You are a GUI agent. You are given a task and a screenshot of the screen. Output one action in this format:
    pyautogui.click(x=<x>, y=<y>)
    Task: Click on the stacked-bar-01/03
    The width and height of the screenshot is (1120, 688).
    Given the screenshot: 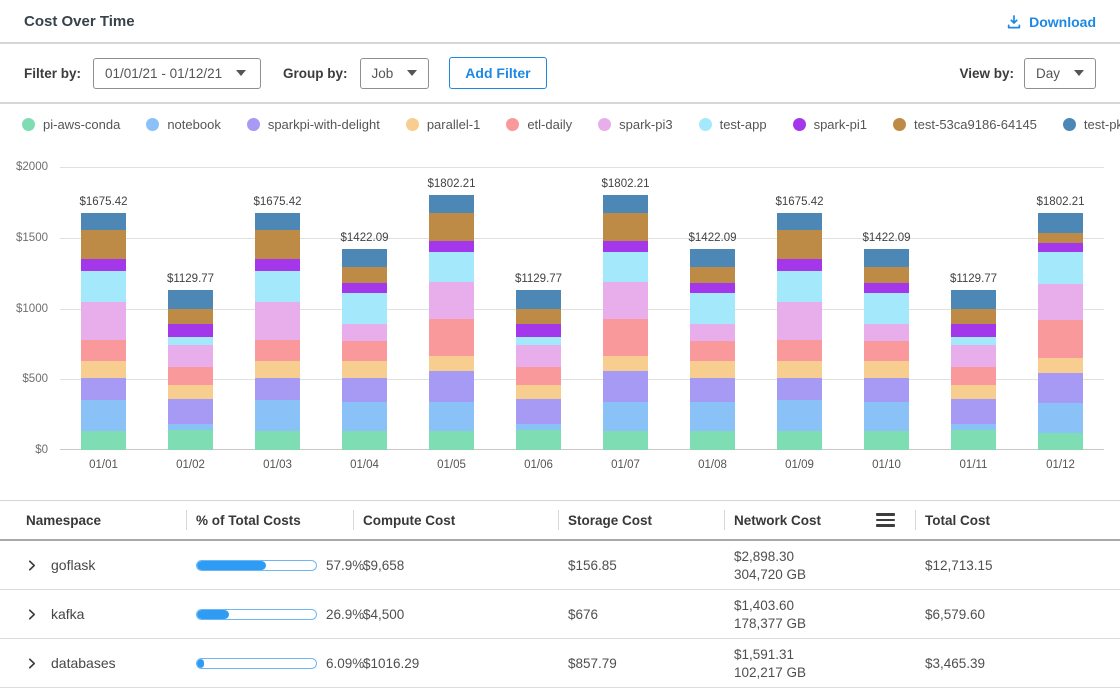 What is the action you would take?
    pyautogui.click(x=277, y=331)
    